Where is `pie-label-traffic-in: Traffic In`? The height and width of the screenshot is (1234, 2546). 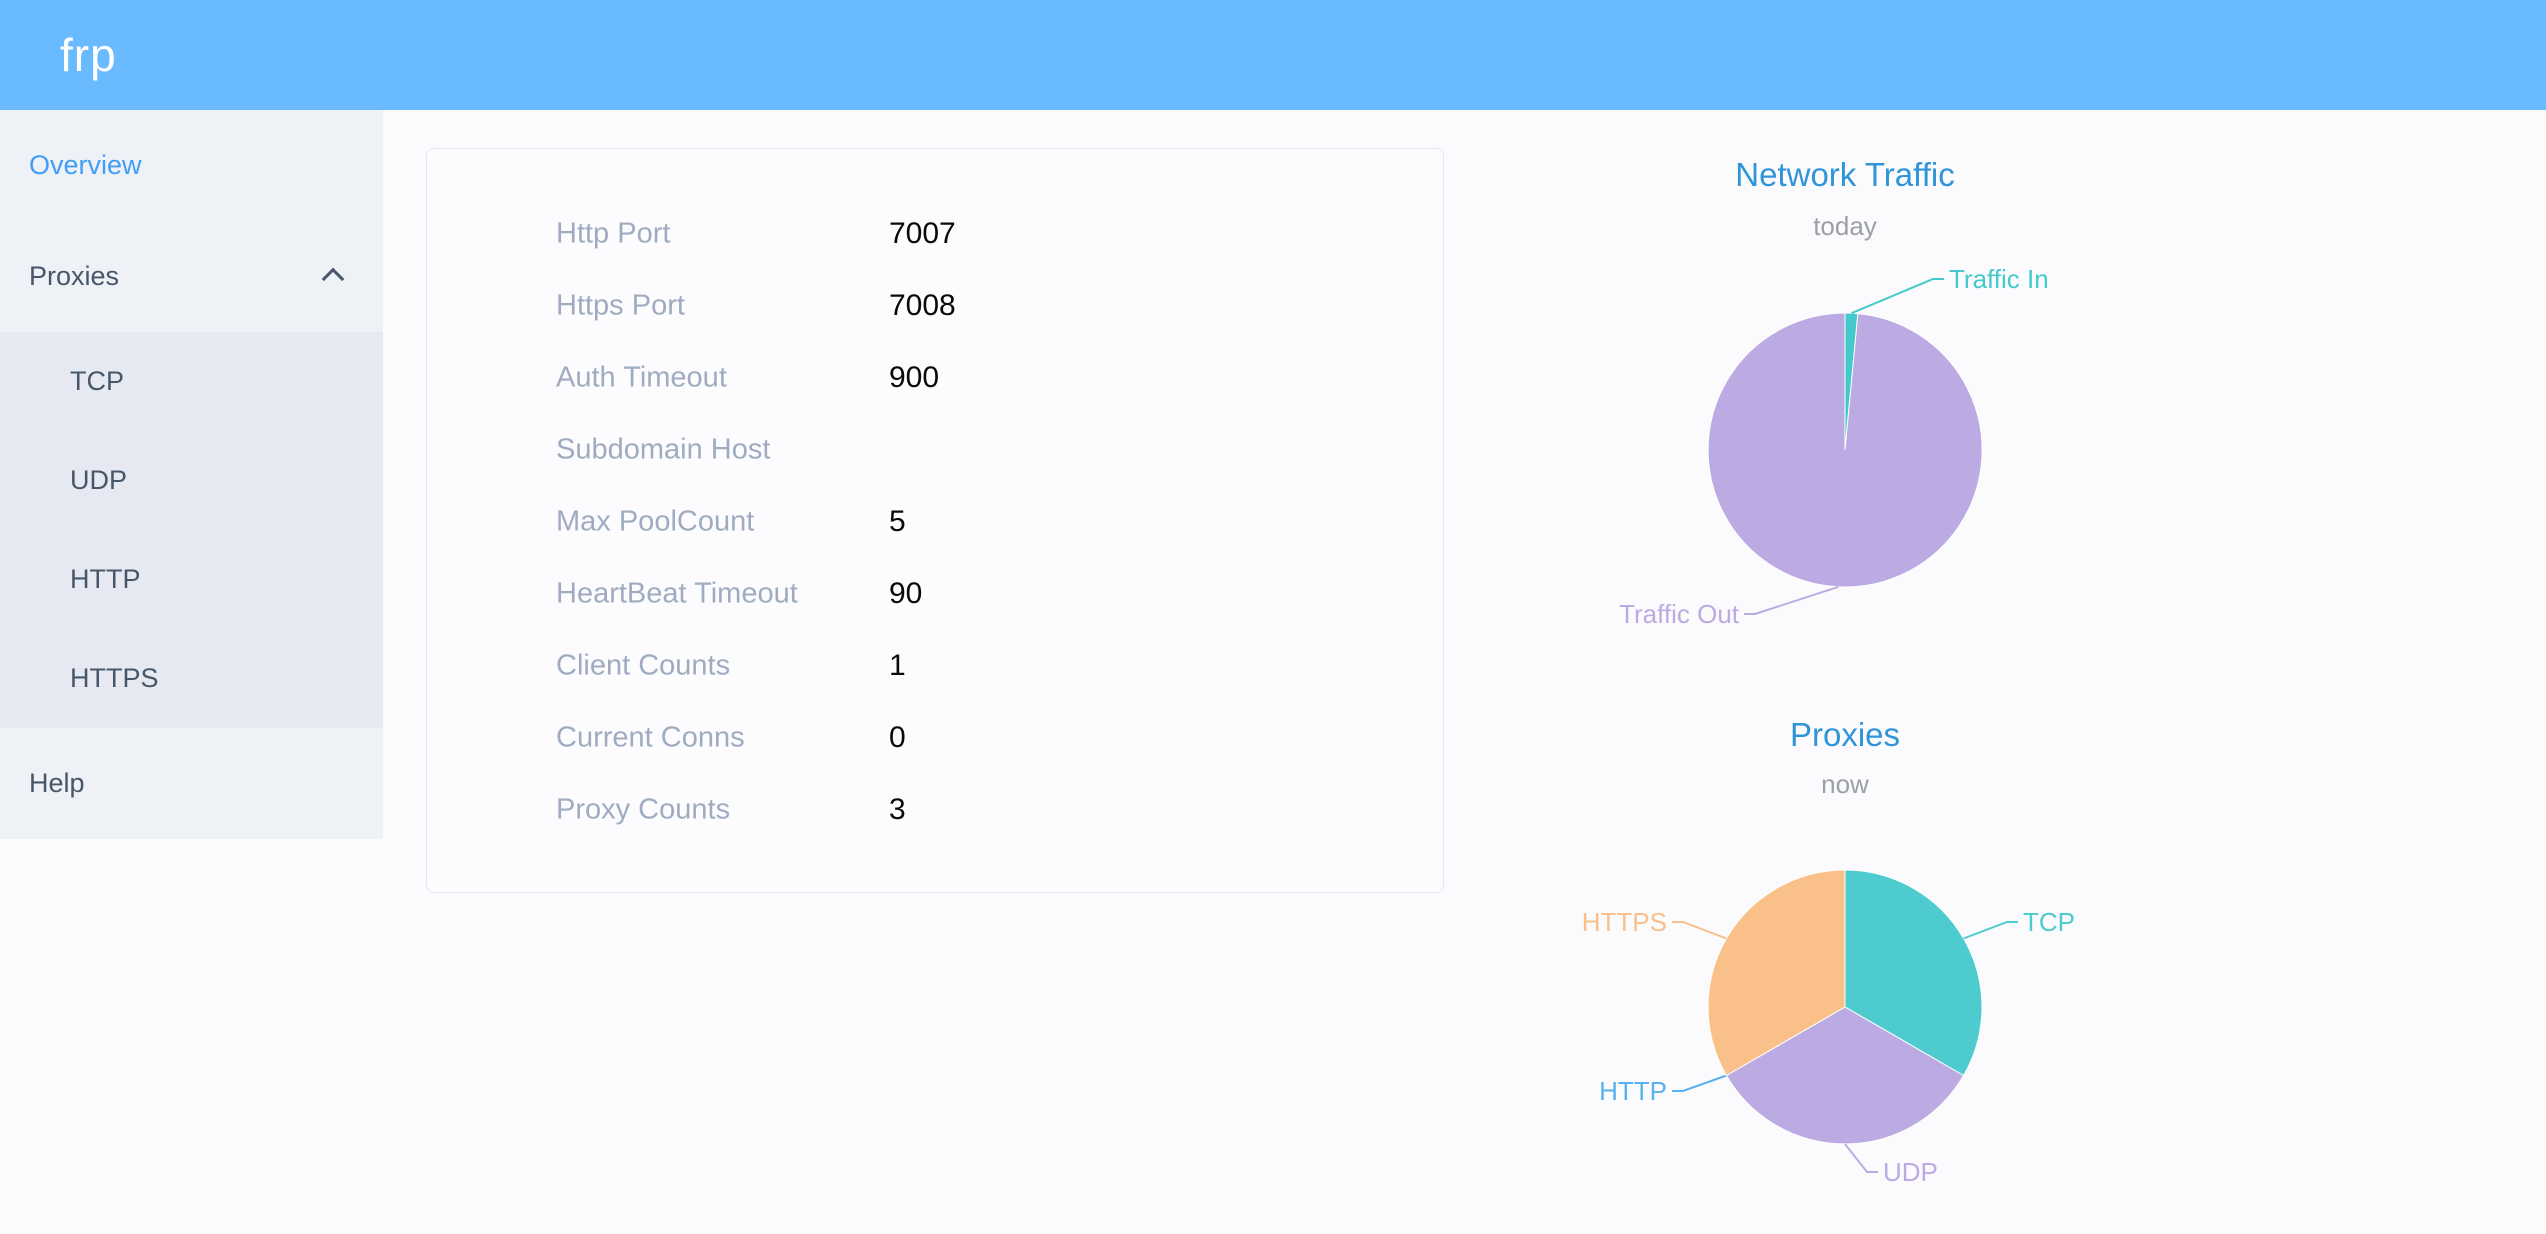 pie-label-traffic-in: Traffic In is located at coordinates (1999, 279).